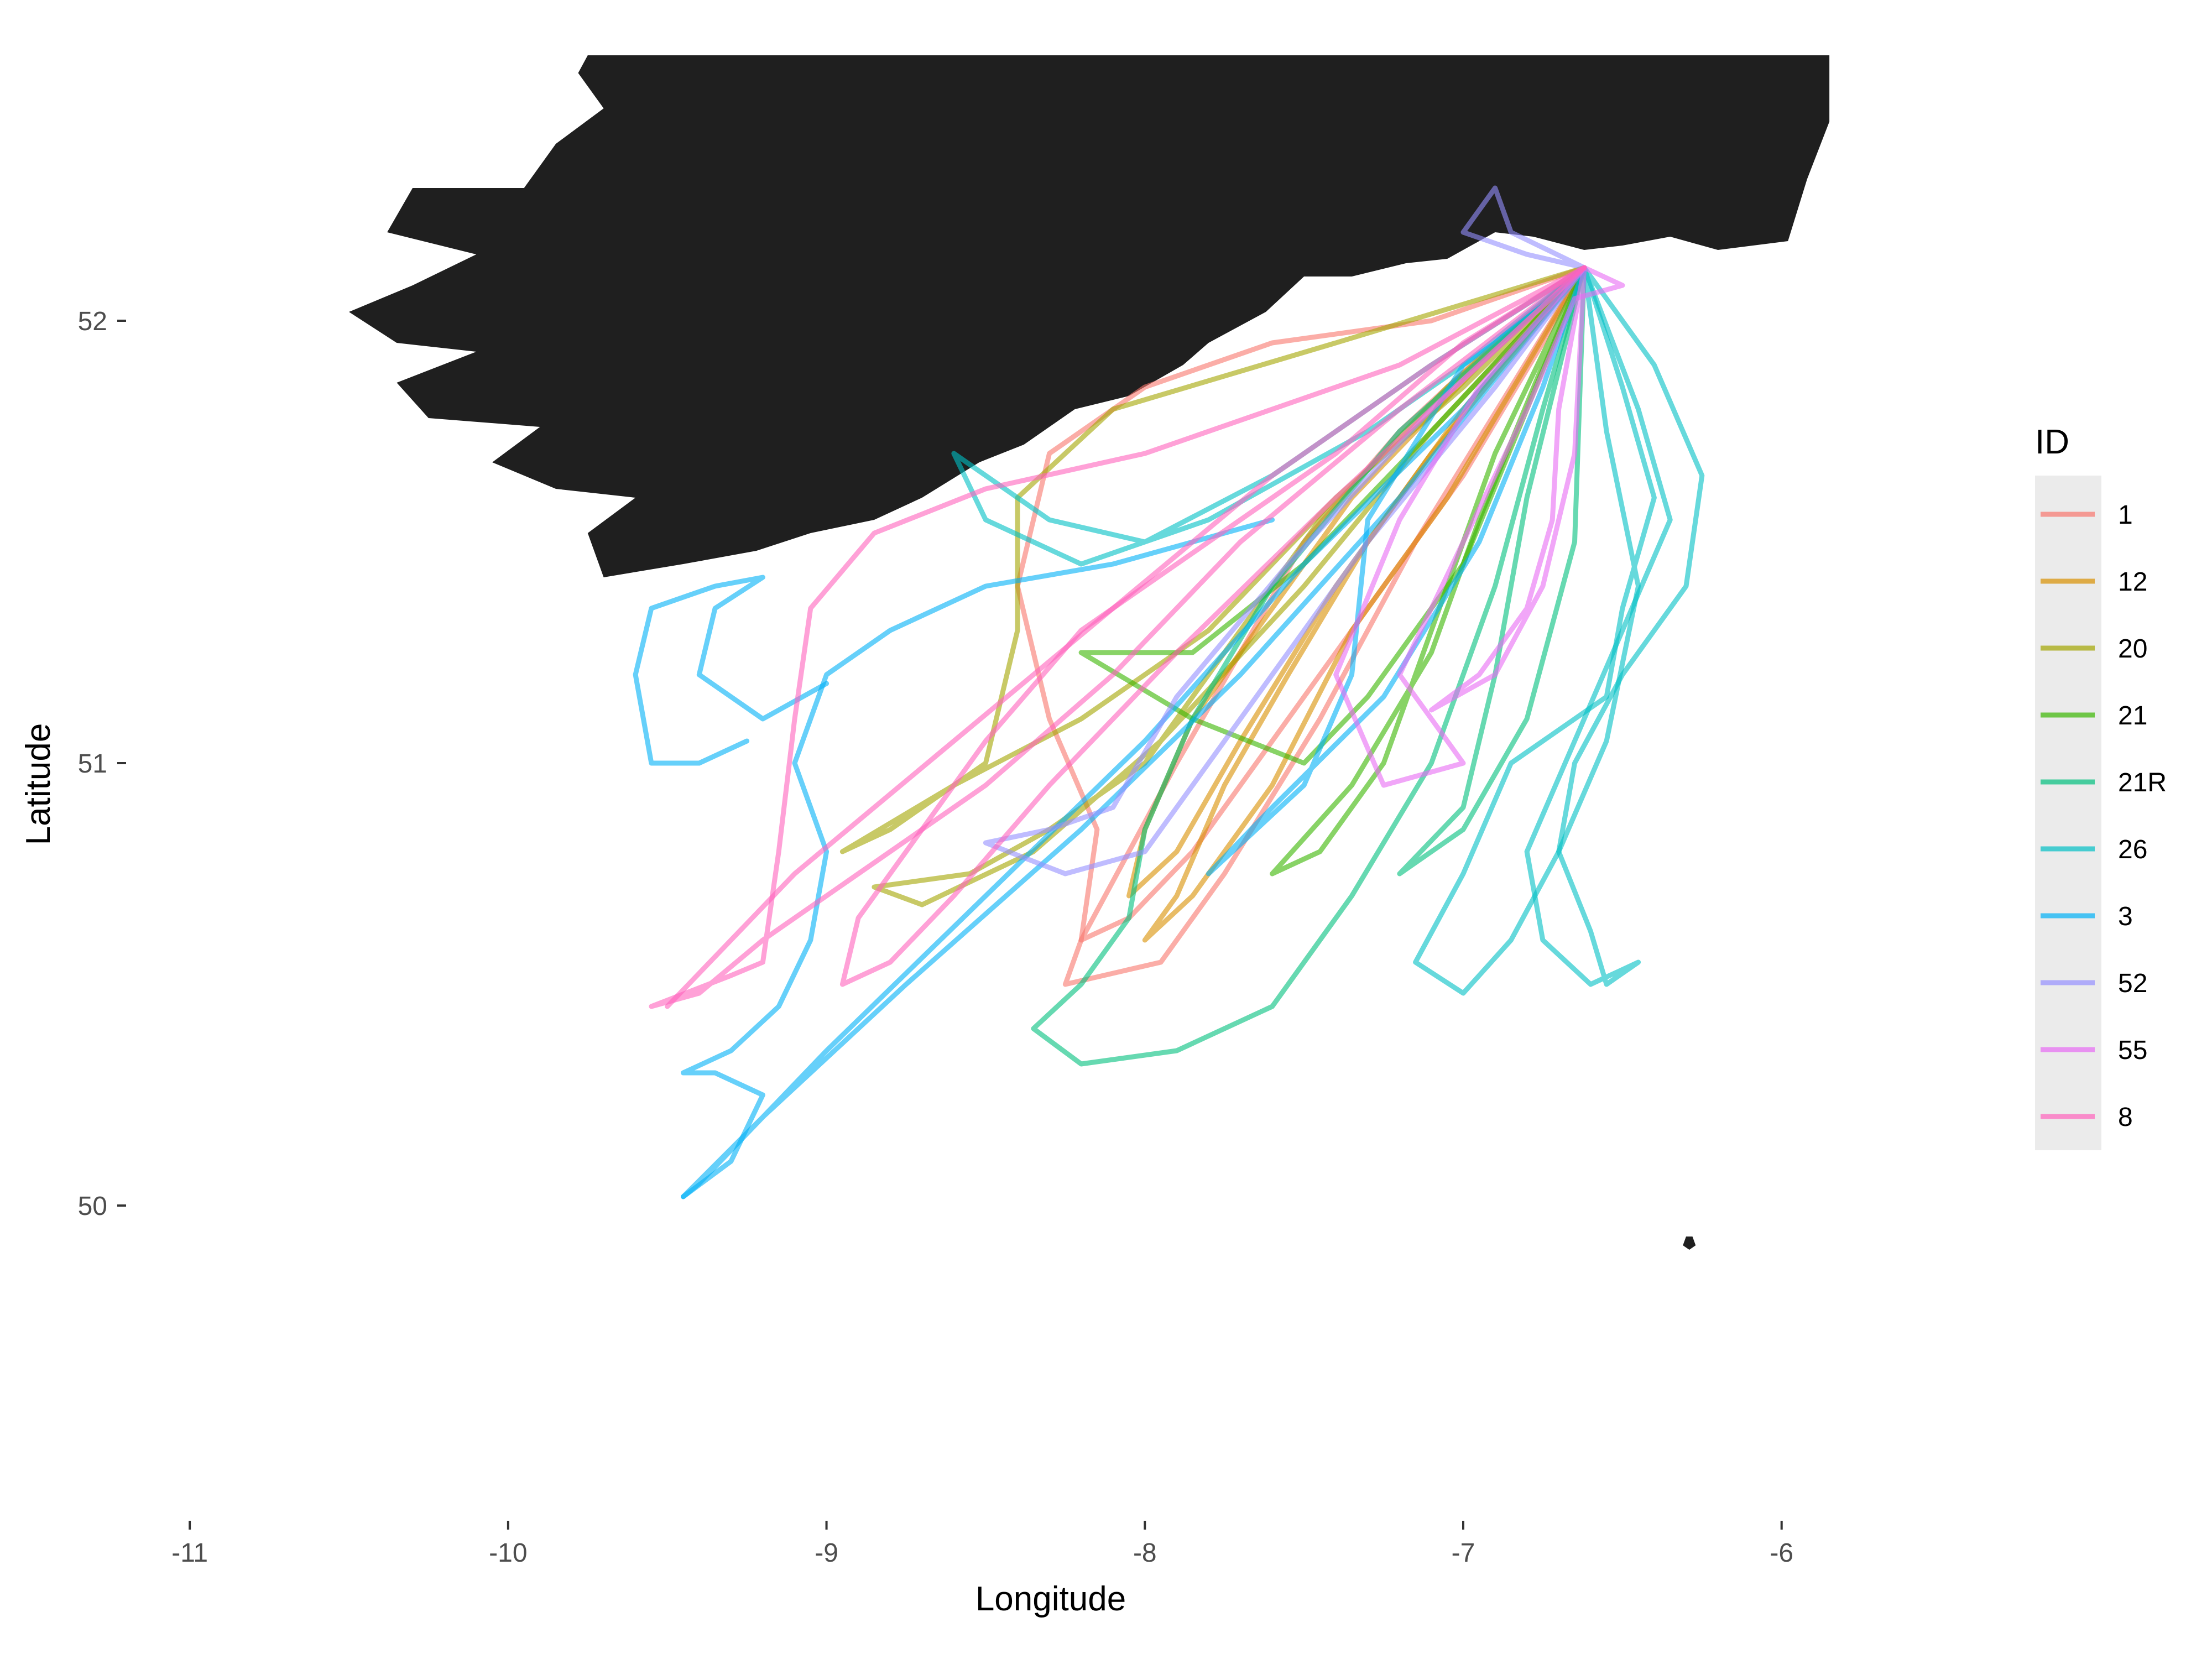  I want to click on y-axis: 50 51 52, so click(102, 764).